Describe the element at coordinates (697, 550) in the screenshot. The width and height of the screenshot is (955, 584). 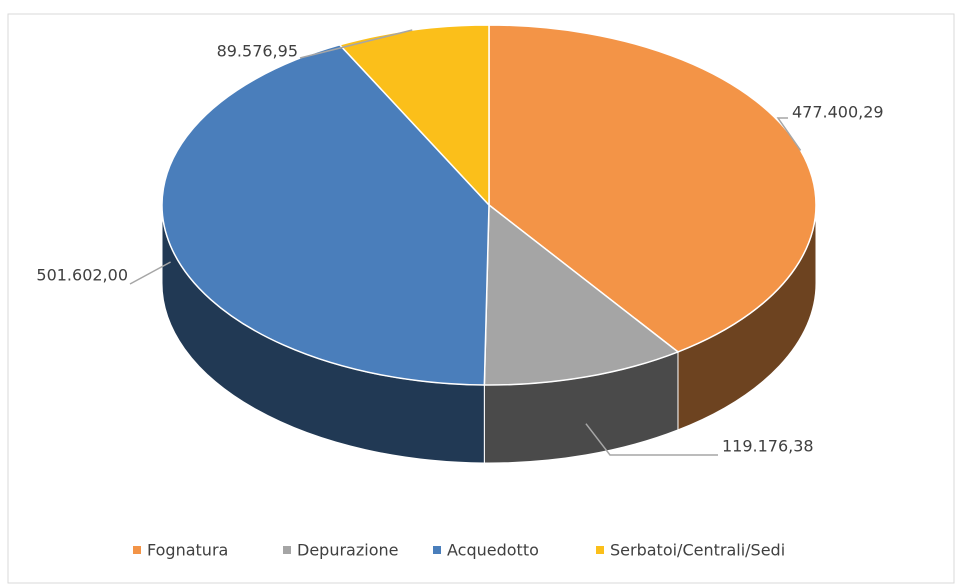
I see `legend-label: Serbatoi/Centrali/Sedi` at that location.